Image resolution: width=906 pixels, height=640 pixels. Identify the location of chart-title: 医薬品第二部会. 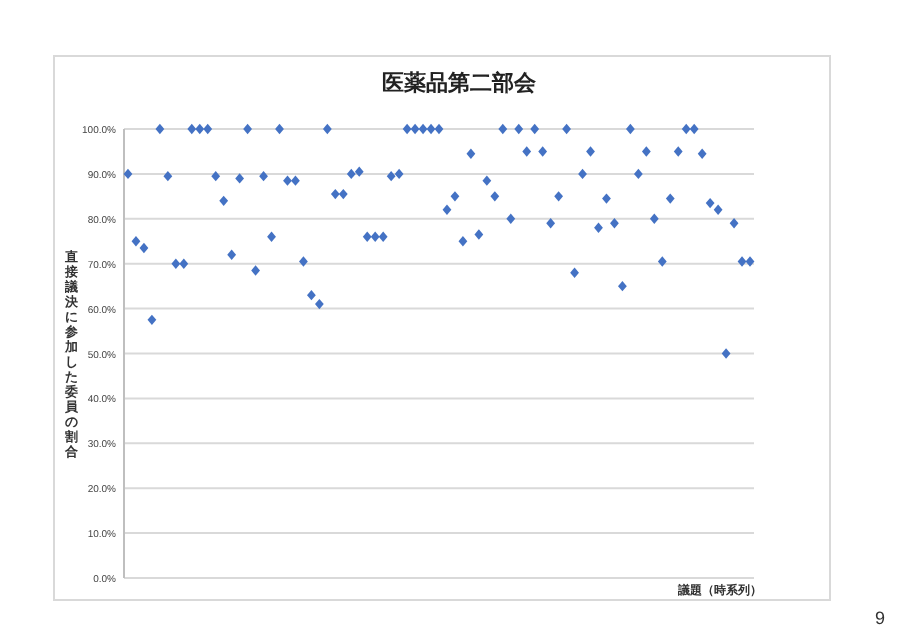
(460, 83).